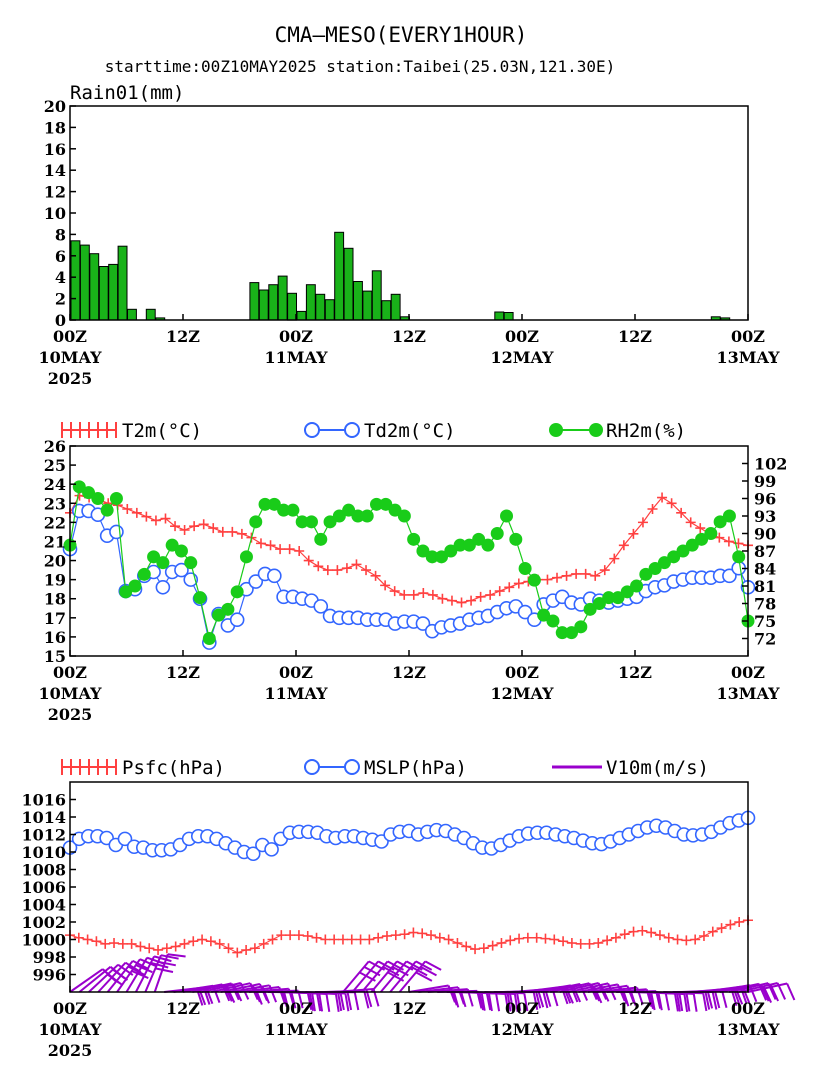 The width and height of the screenshot is (822, 1065). I want to click on wind-barb, so click(373, 976).